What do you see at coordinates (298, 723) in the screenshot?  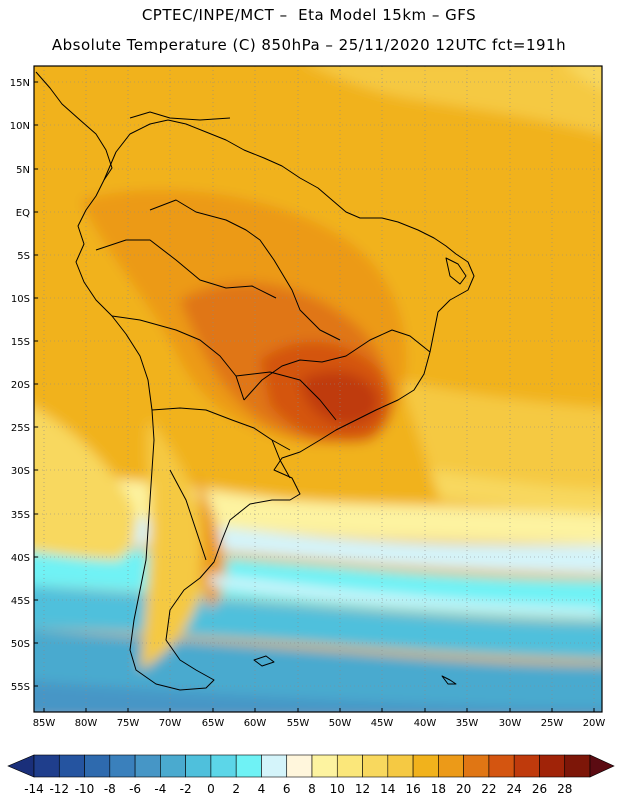 I see `lon-label: 55W` at bounding box center [298, 723].